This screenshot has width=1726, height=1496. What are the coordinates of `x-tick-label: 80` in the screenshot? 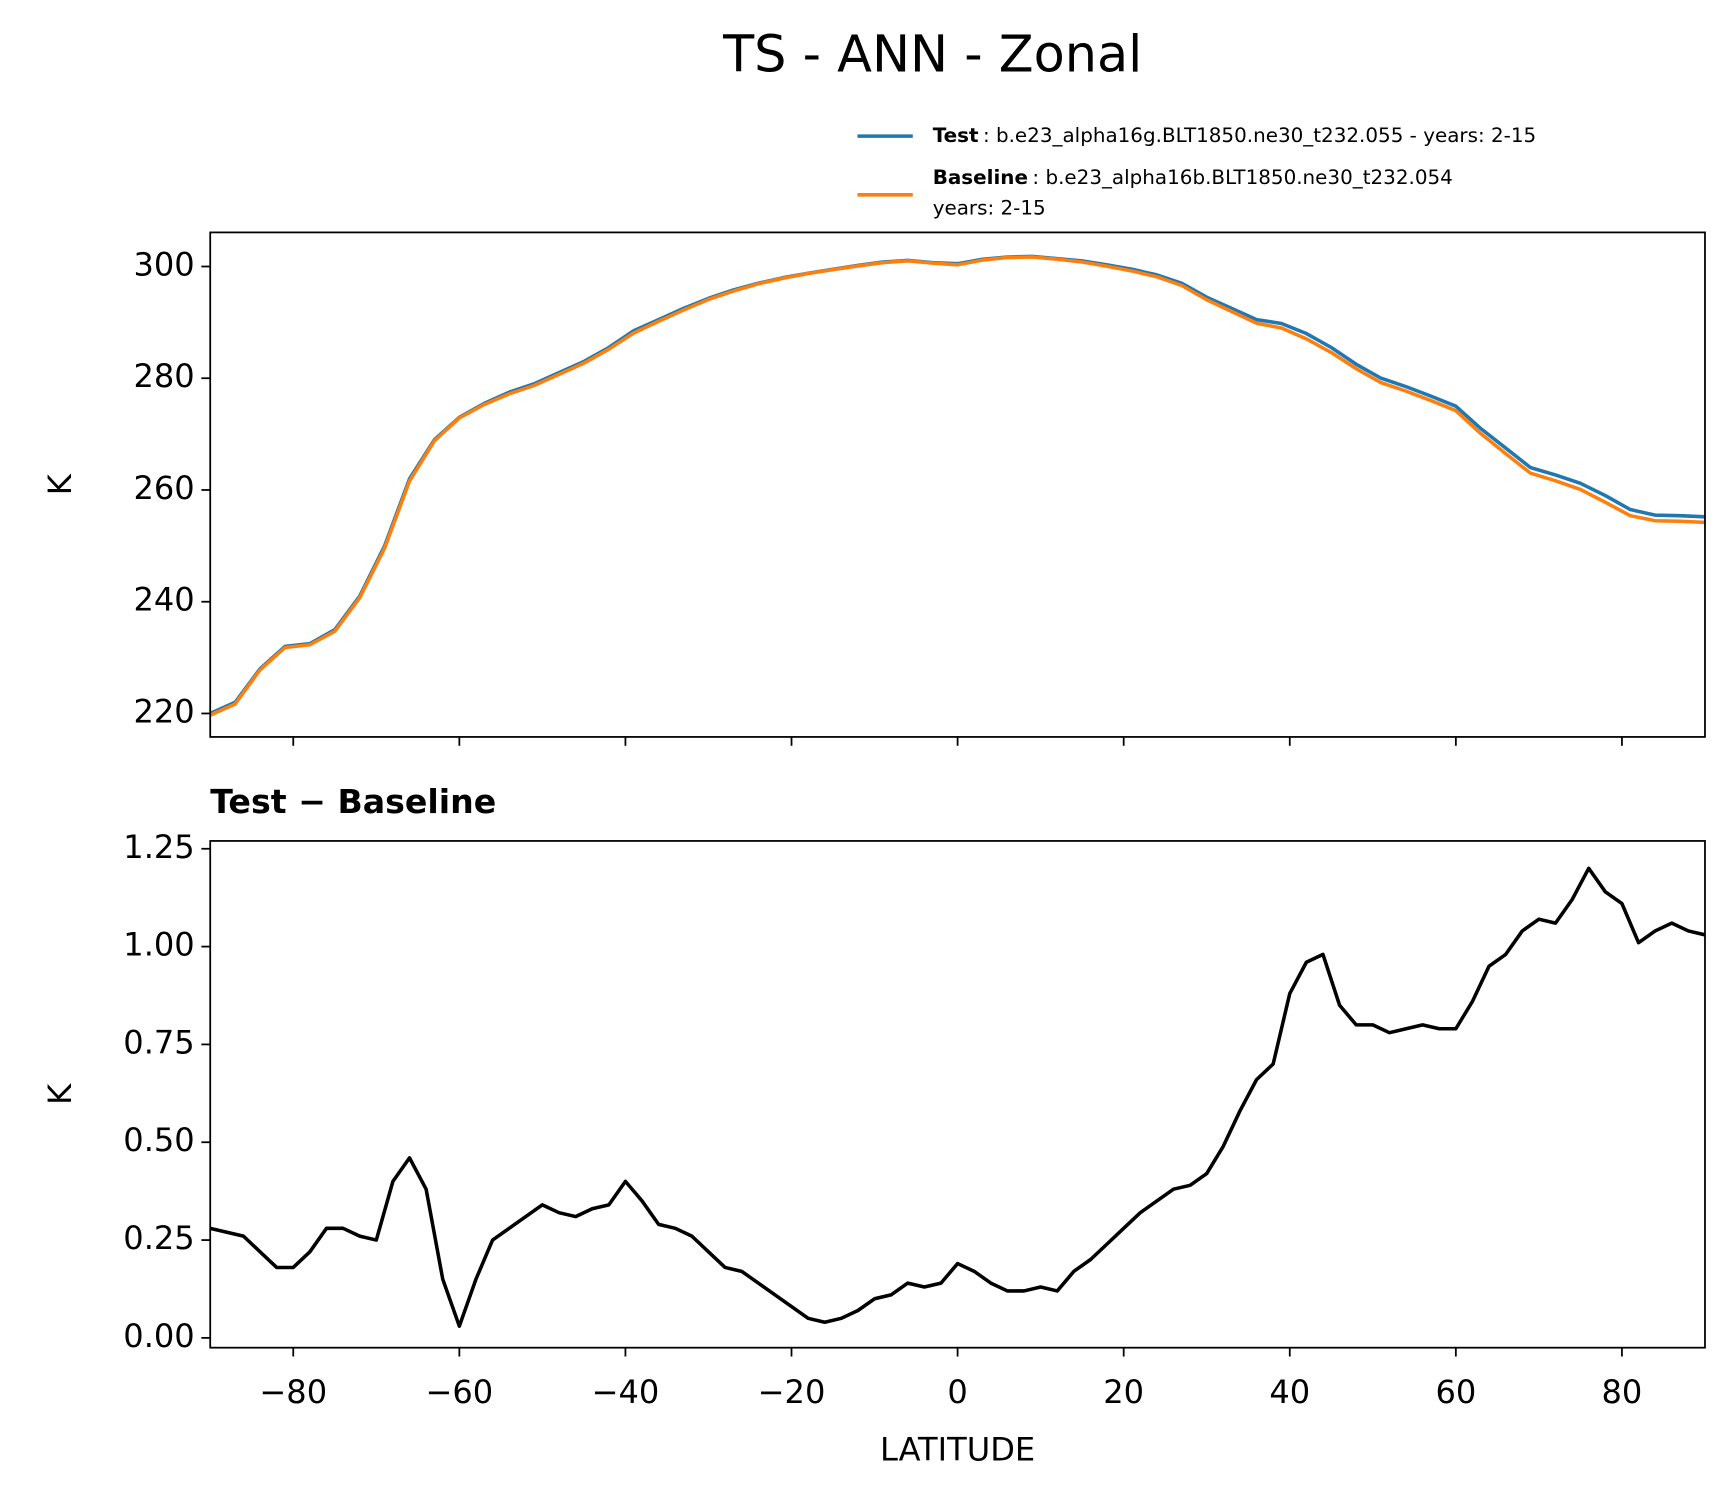 It's located at (1622, 1392).